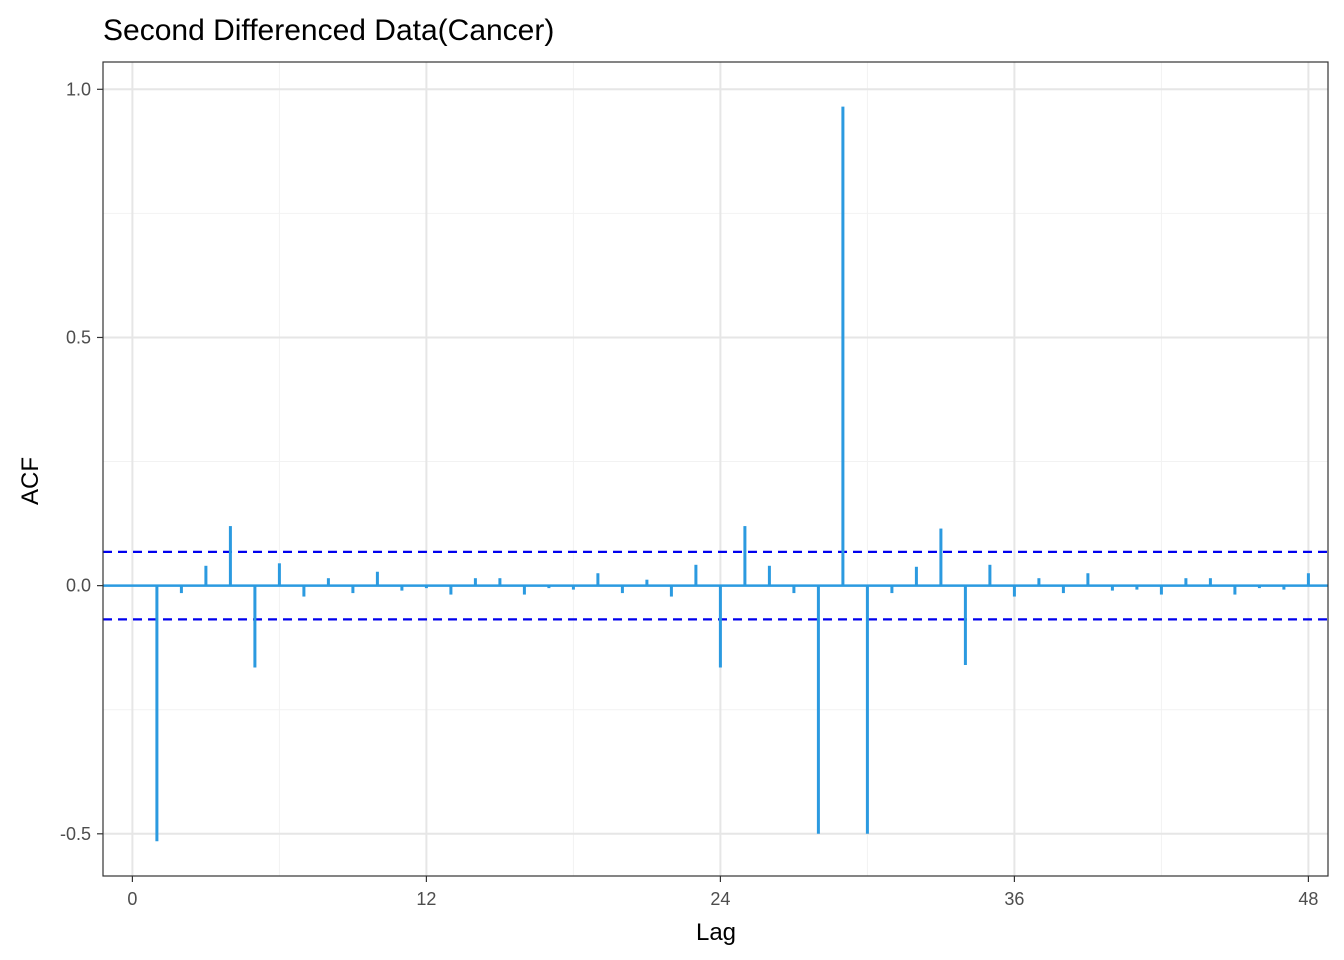 Image resolution: width=1344 pixels, height=960 pixels. Describe the element at coordinates (715, 585) in the screenshot. I see `confidence-bounds` at that location.